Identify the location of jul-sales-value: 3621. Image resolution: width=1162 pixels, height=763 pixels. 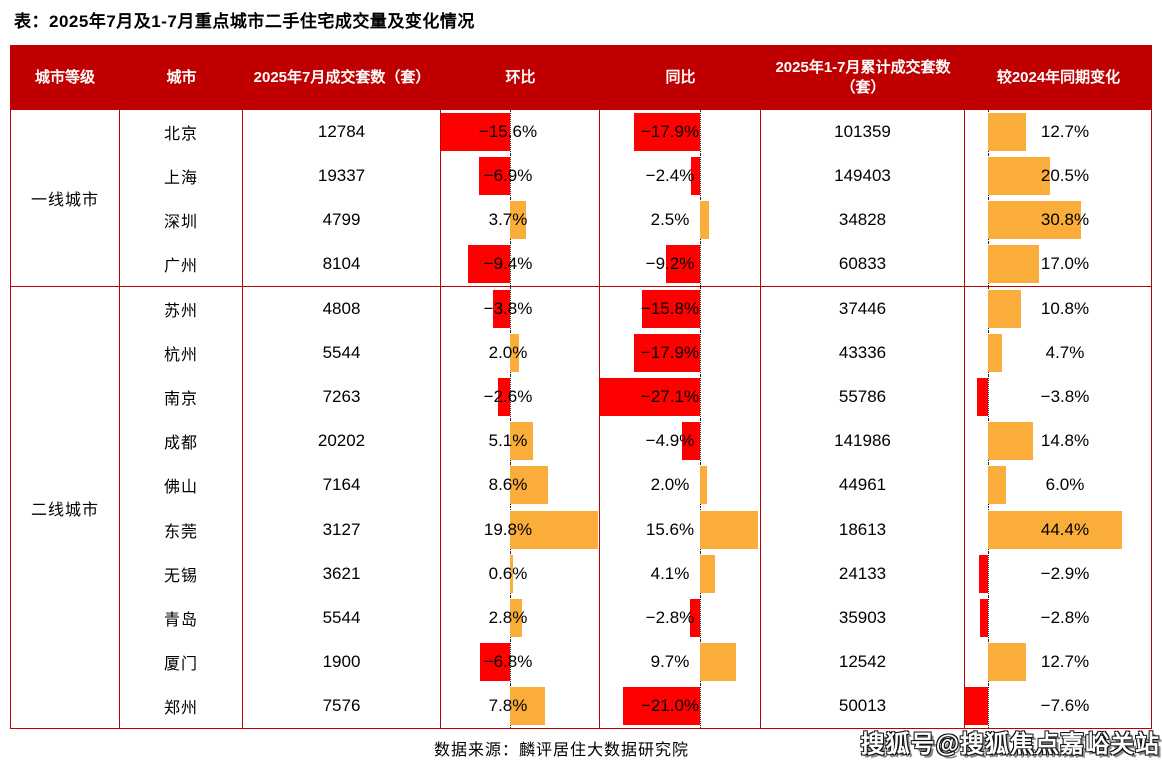
(341, 573).